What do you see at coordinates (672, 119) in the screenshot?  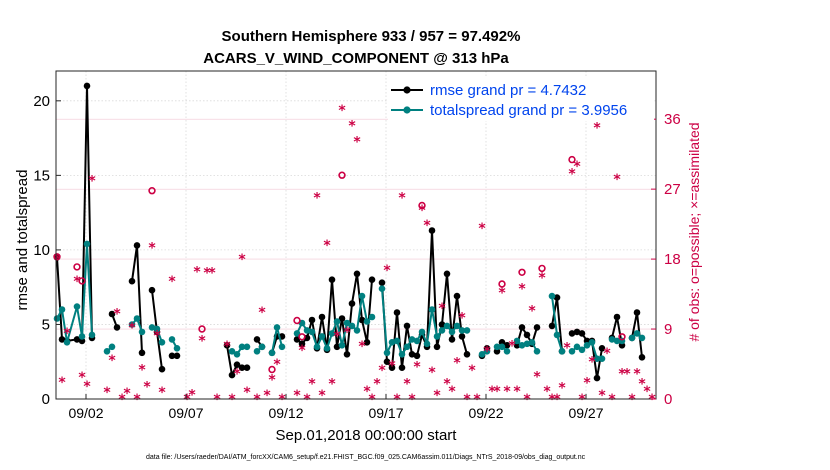 I see `y-right-tick-label: 36` at bounding box center [672, 119].